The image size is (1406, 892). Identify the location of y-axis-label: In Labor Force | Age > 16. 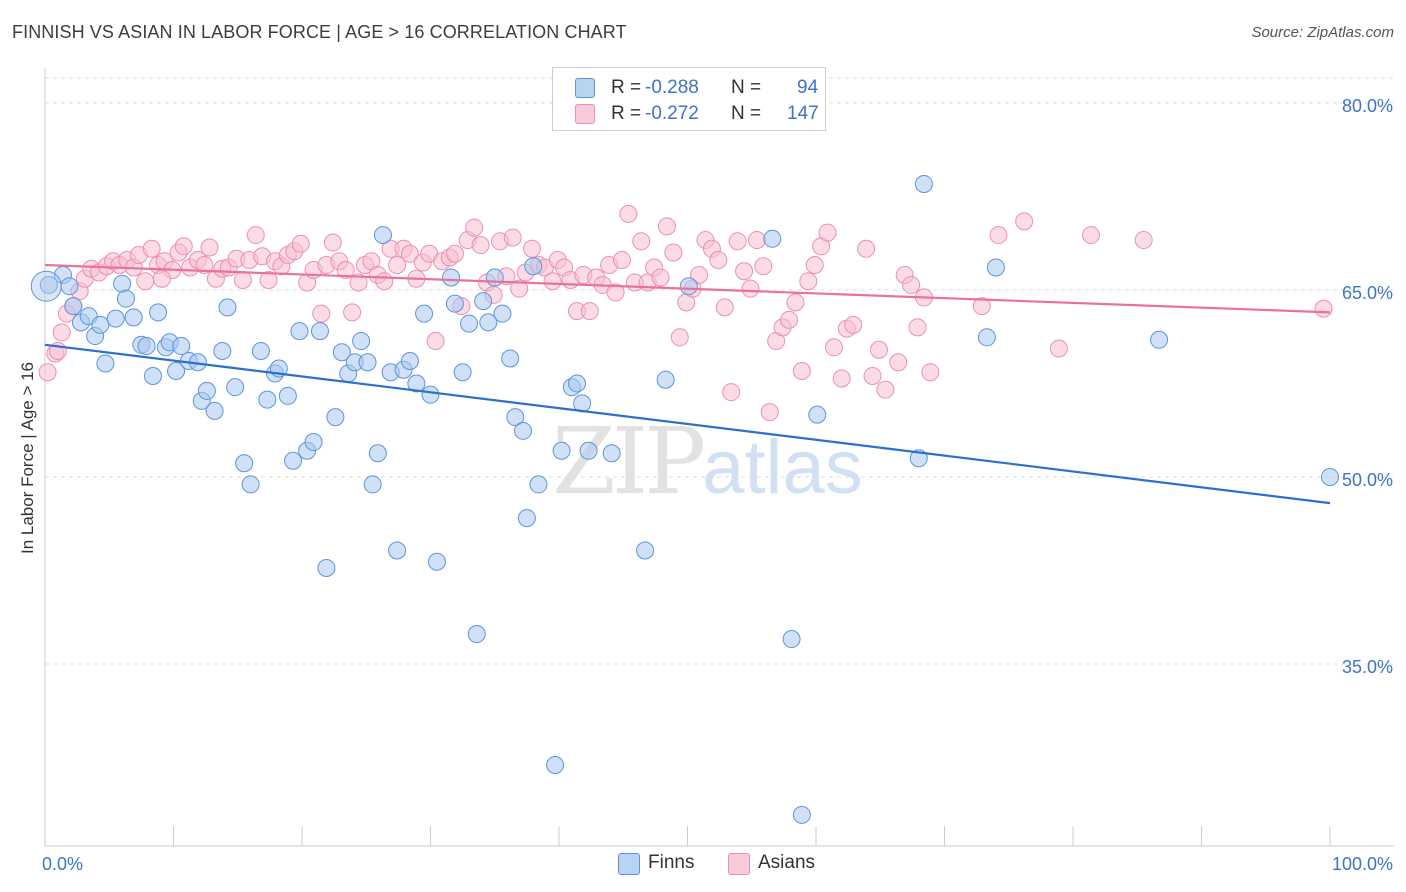
(27, 458).